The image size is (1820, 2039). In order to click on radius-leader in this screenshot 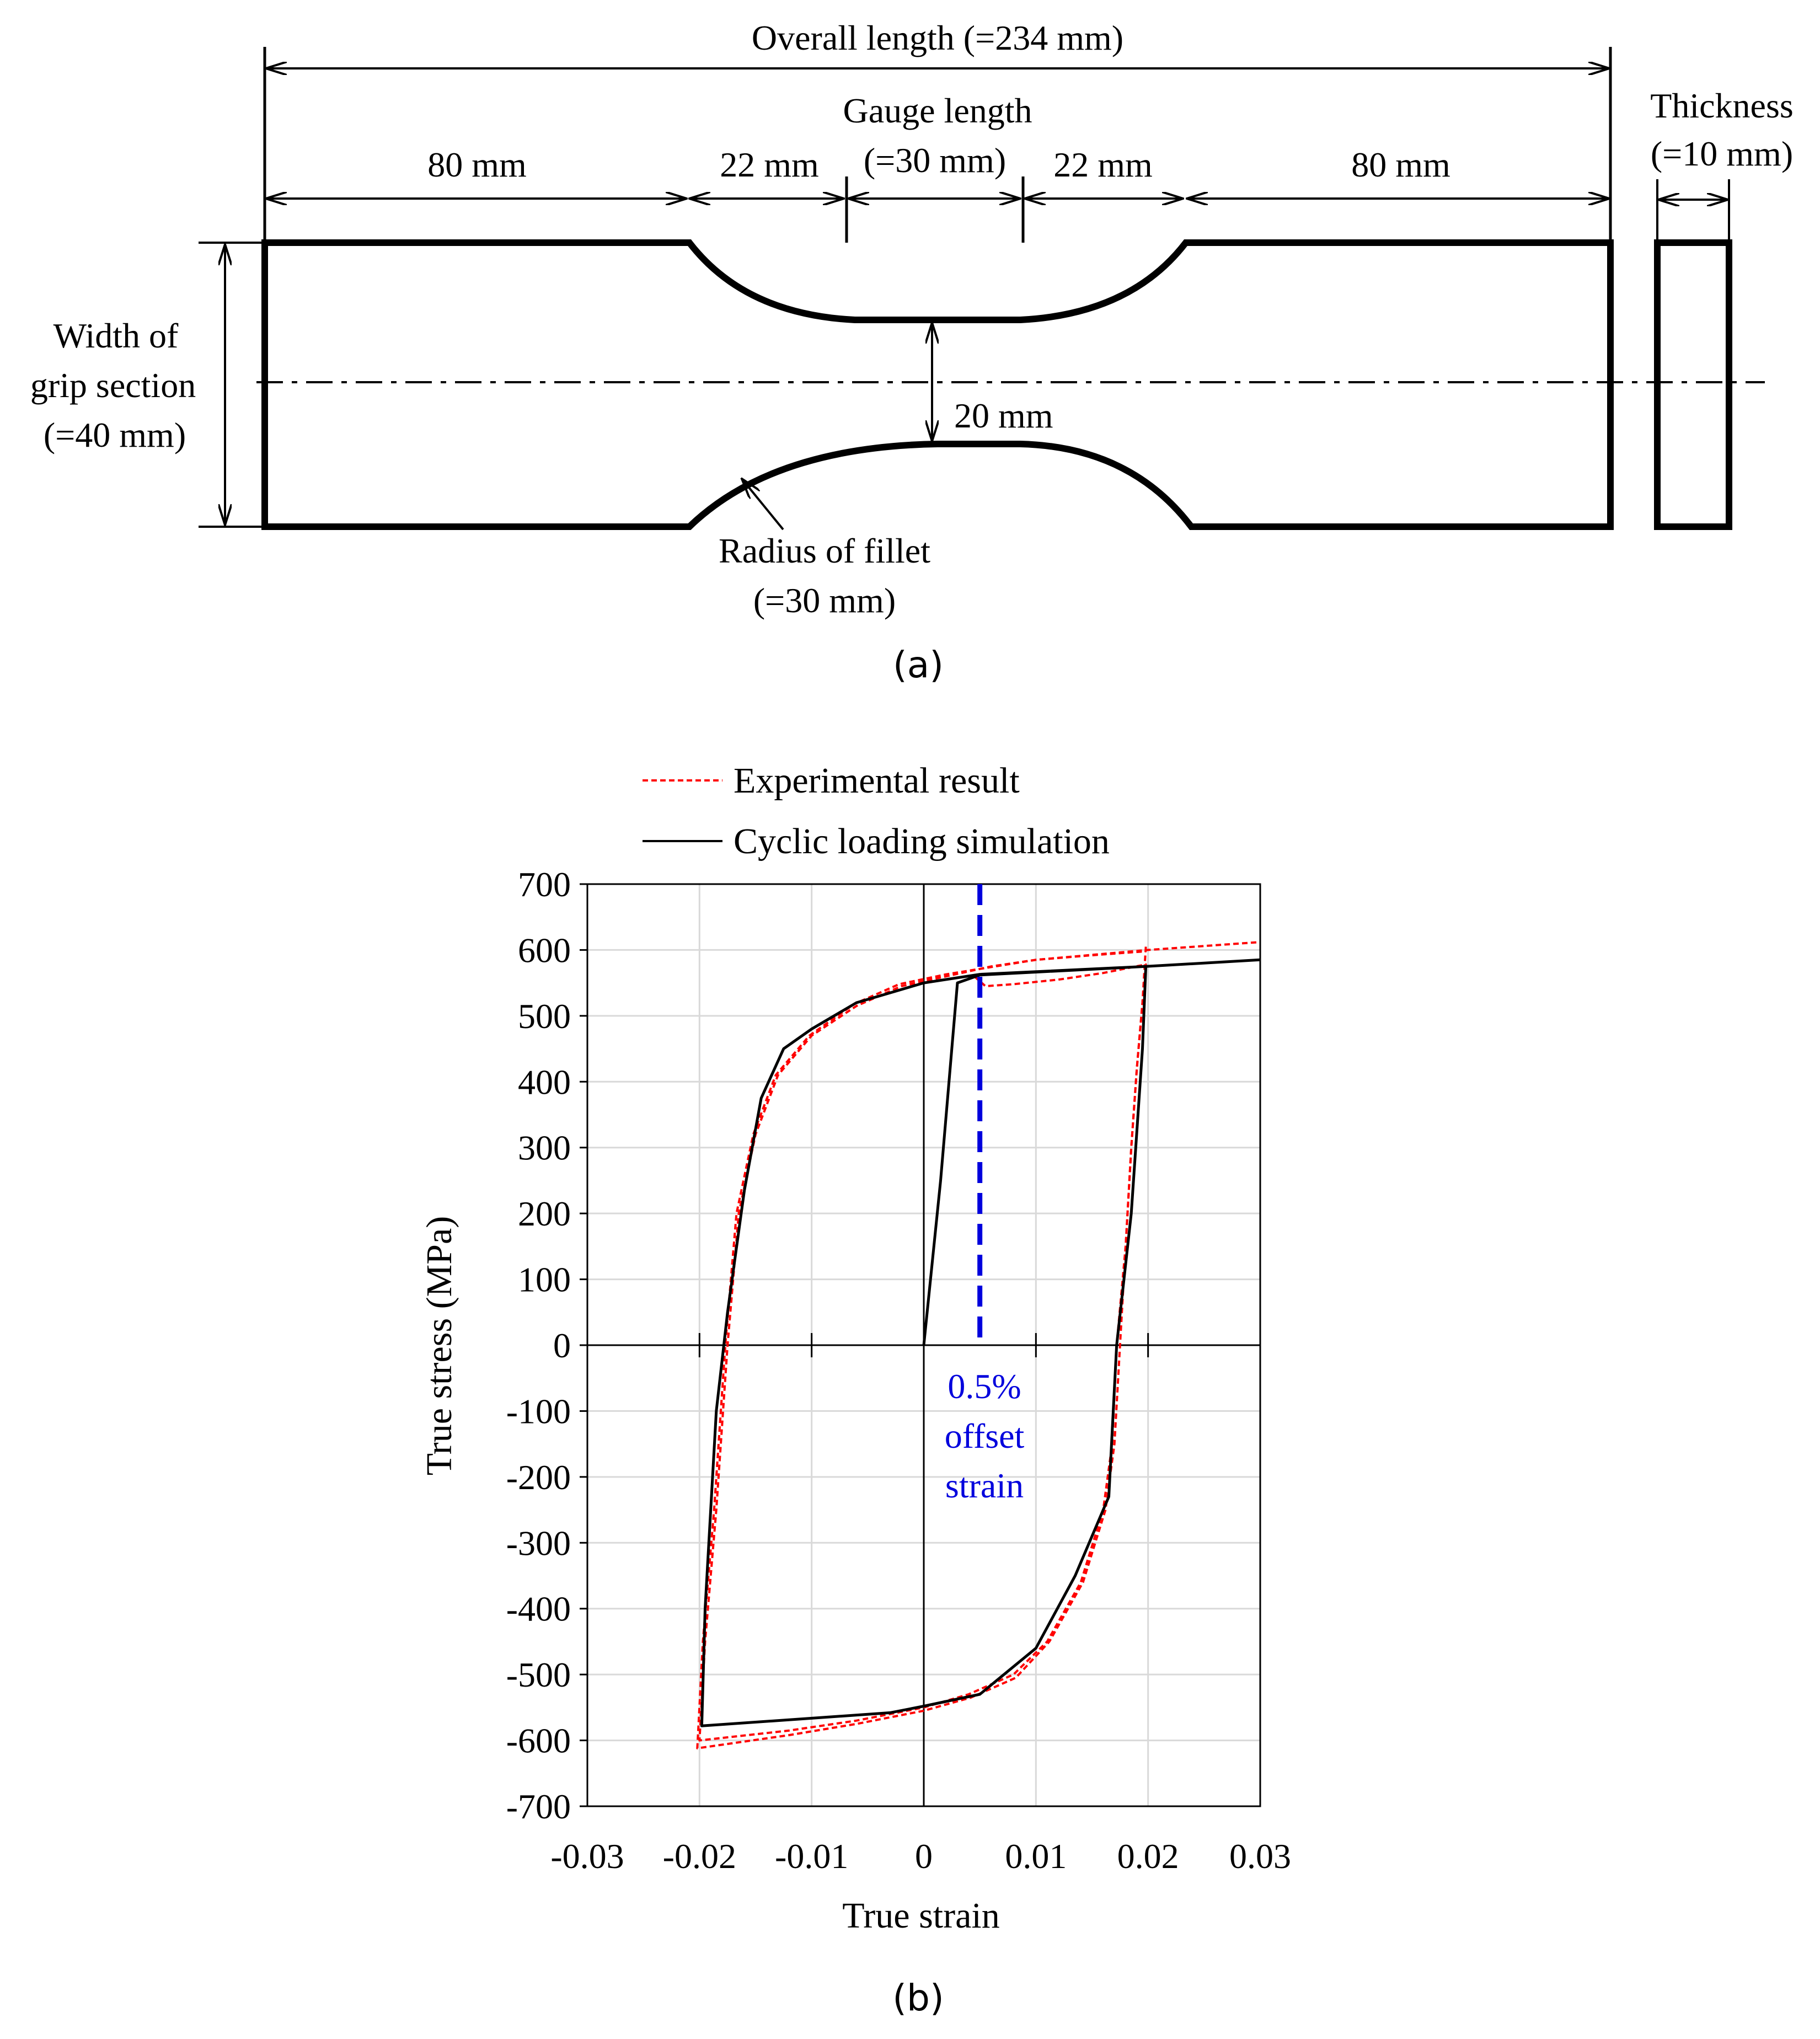, I will do `click(763, 505)`.